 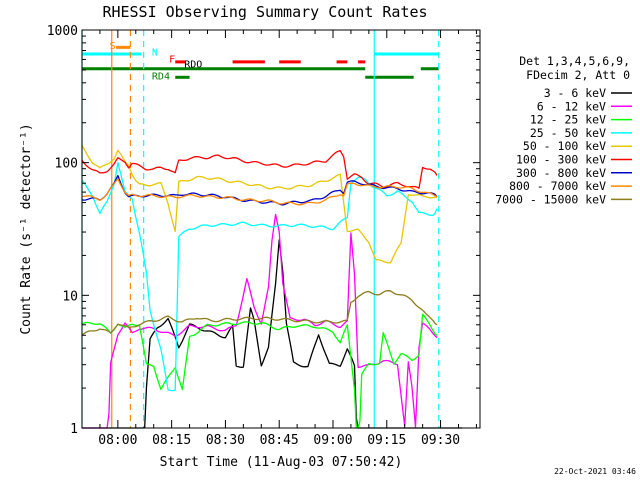 What do you see at coordinates (62, 31) in the screenshot?
I see `y-tick-label: 1000` at bounding box center [62, 31].